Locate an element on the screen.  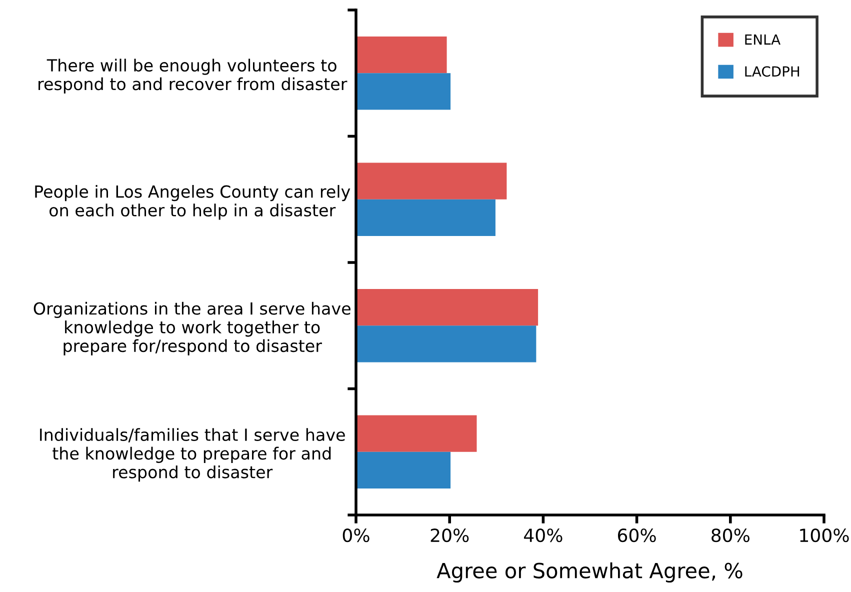
legend-label: ENLA is located at coordinates (762, 39).